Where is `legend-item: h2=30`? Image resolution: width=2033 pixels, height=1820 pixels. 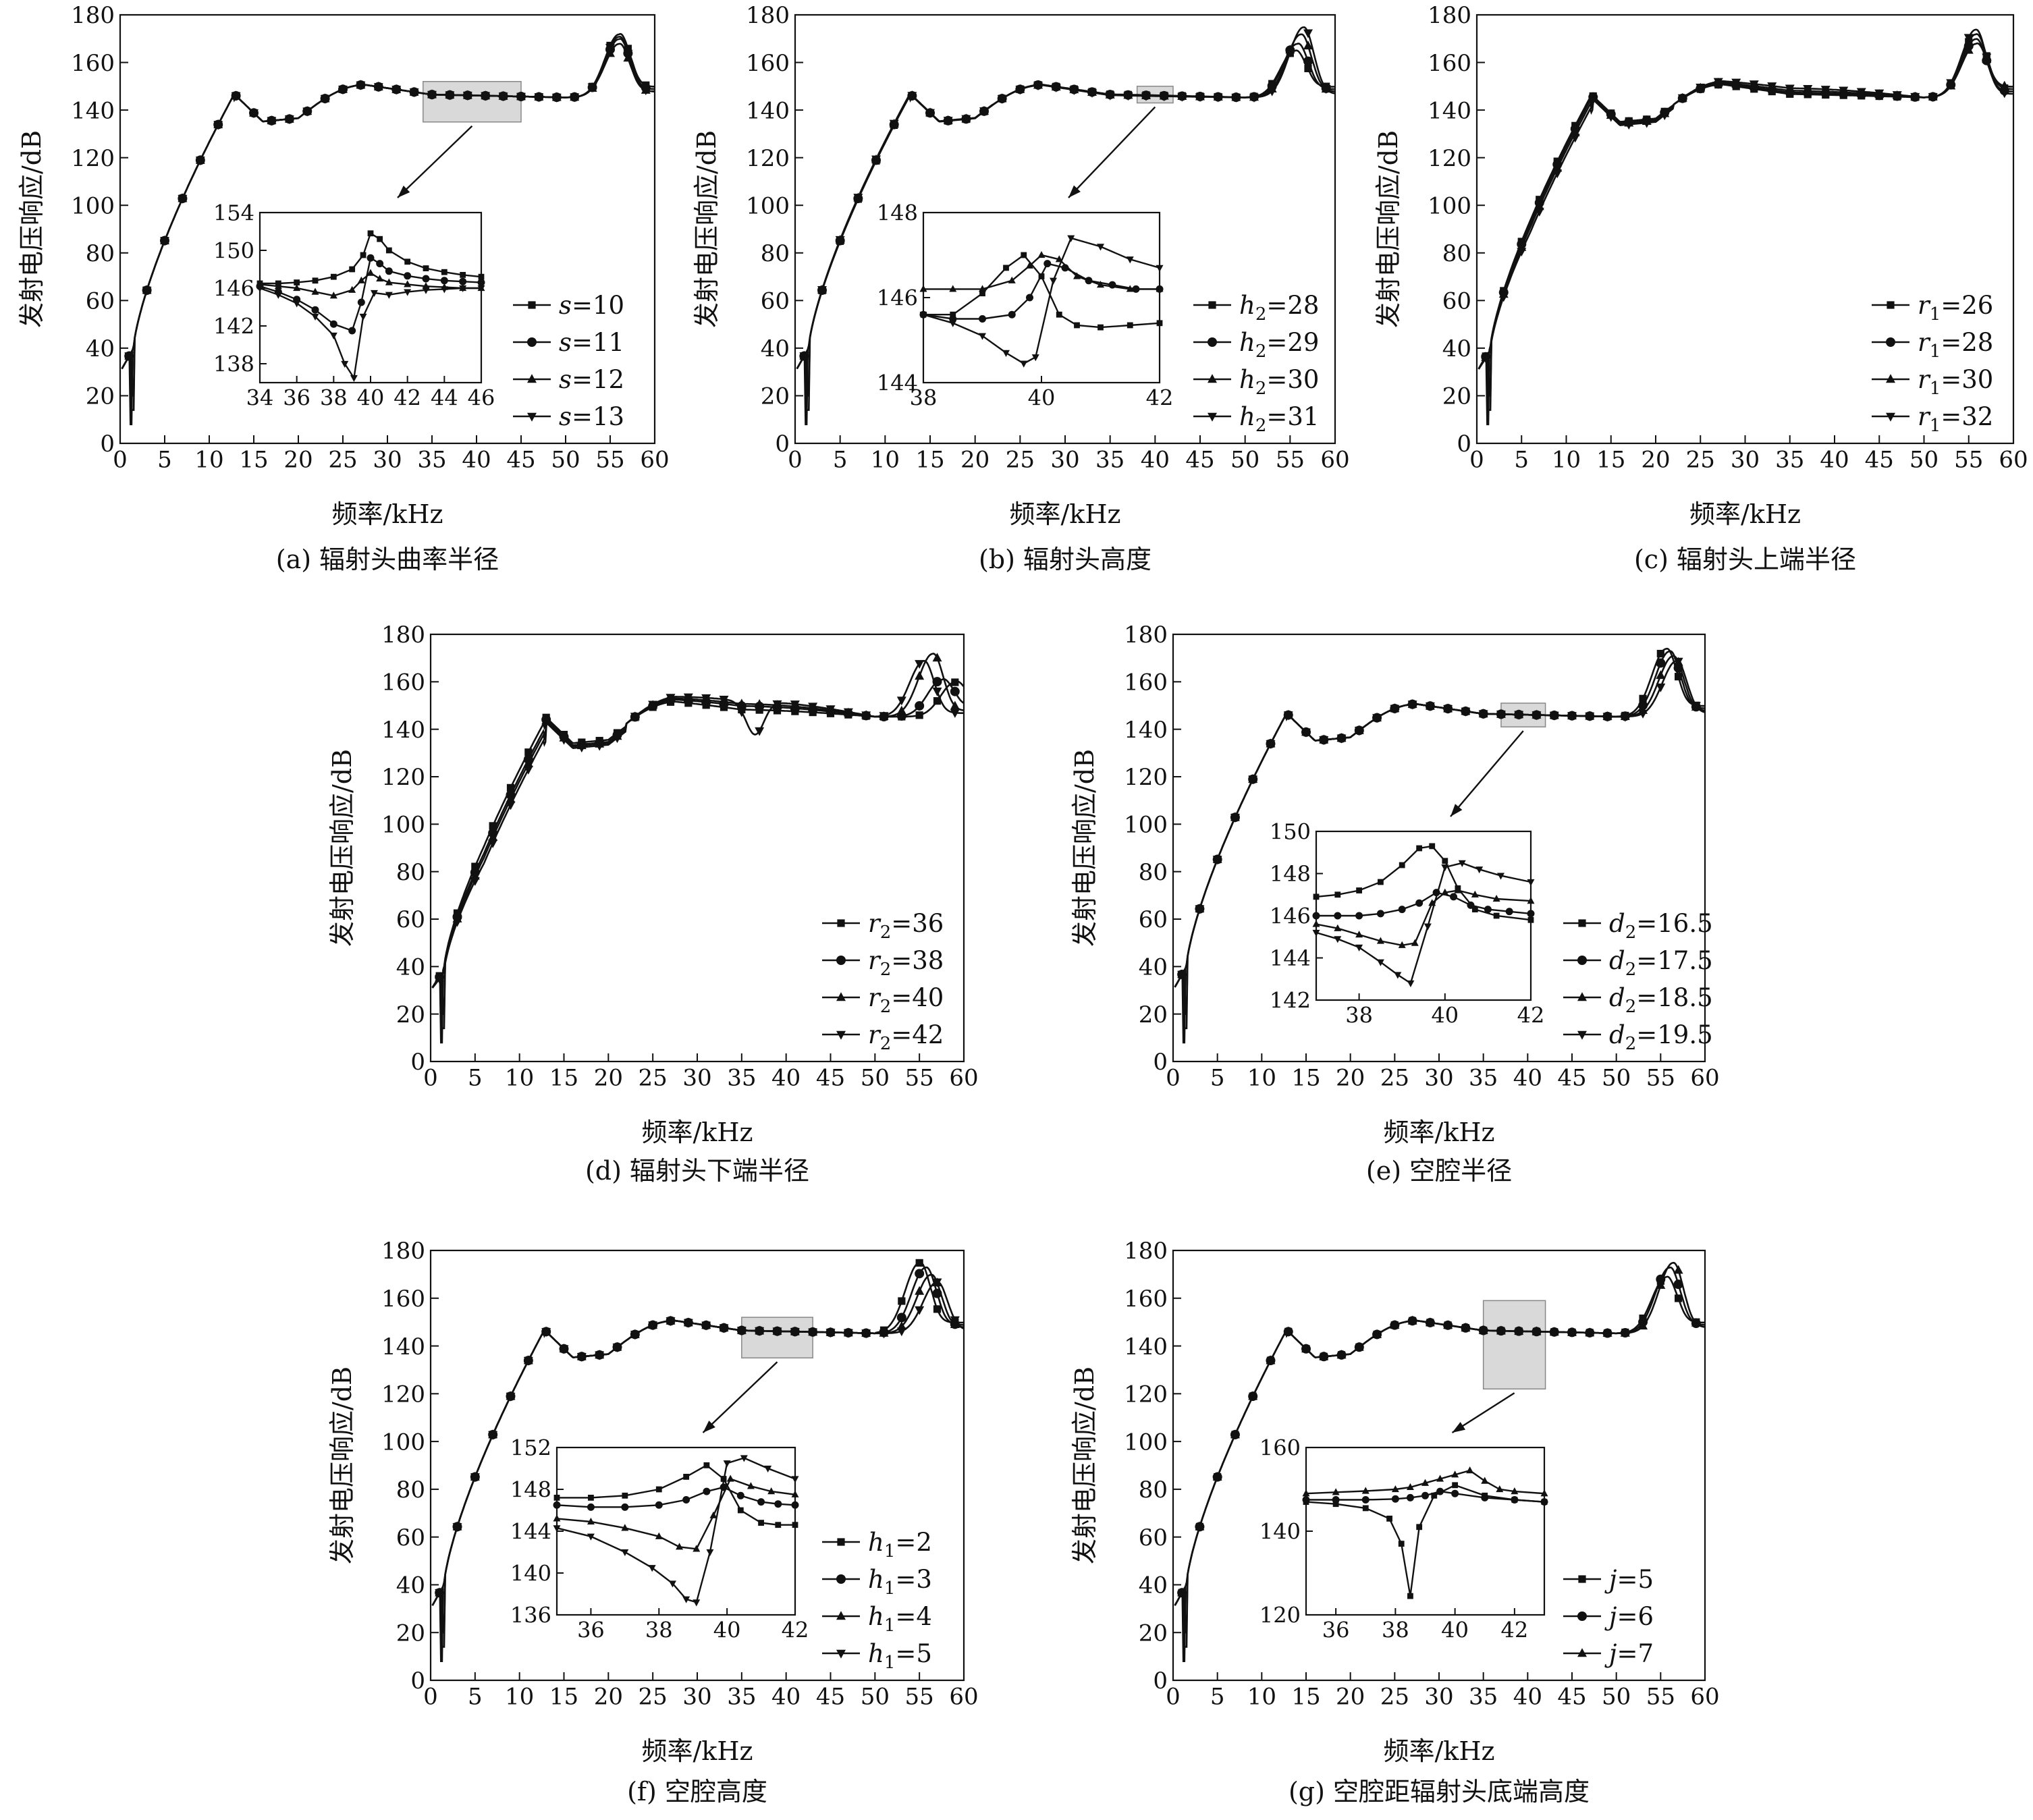
legend-item: h2=30 is located at coordinates (1256, 382).